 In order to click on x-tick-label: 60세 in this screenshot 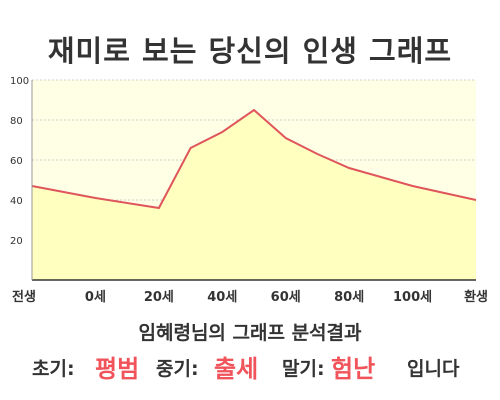, I will do `click(286, 297)`.